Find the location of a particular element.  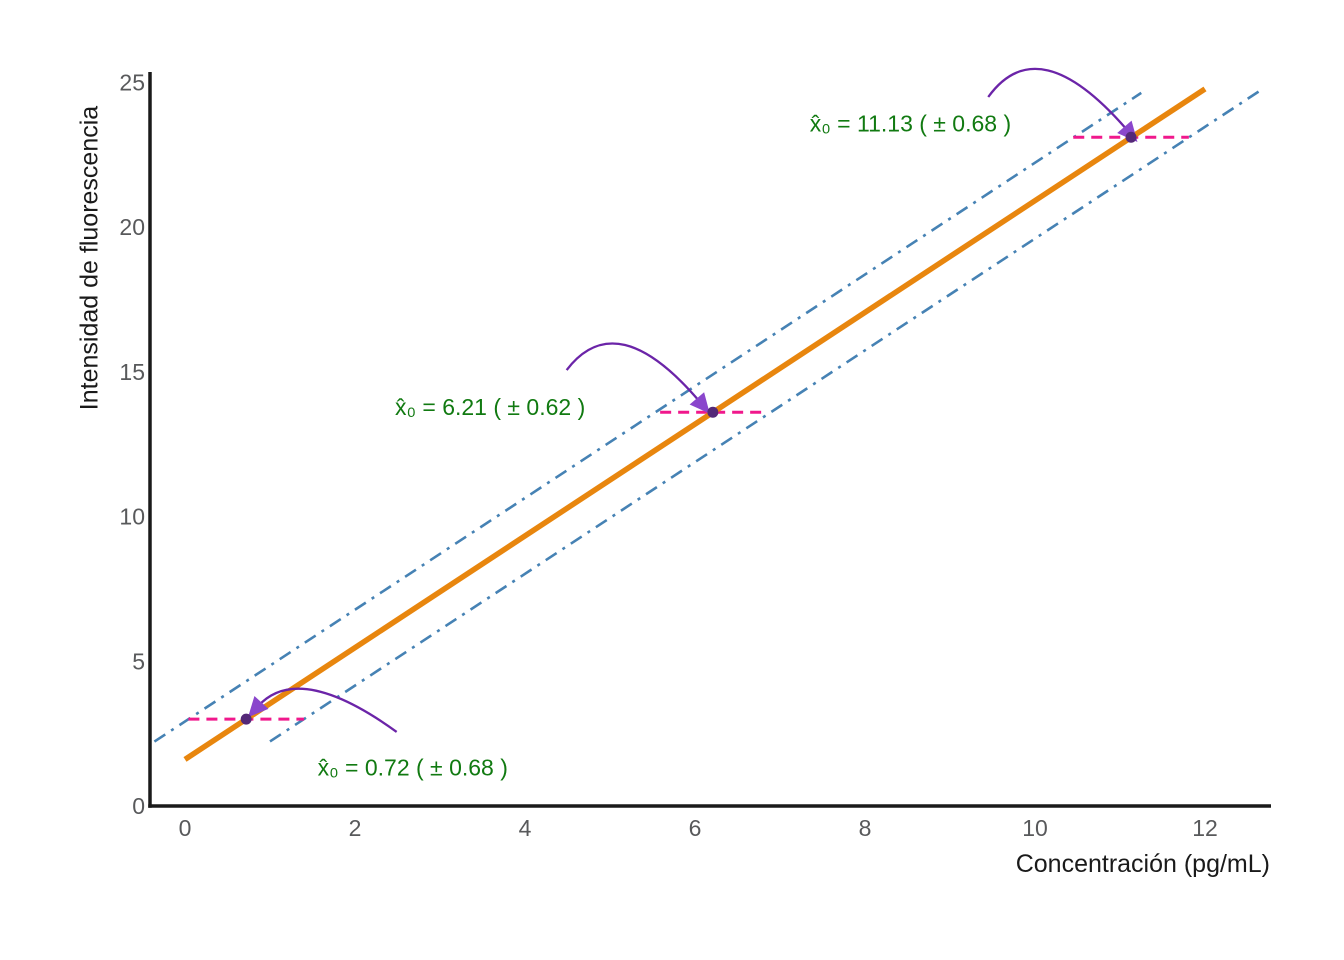

y-axis-title: Intensidad de fluorescencia is located at coordinates (89, 258).